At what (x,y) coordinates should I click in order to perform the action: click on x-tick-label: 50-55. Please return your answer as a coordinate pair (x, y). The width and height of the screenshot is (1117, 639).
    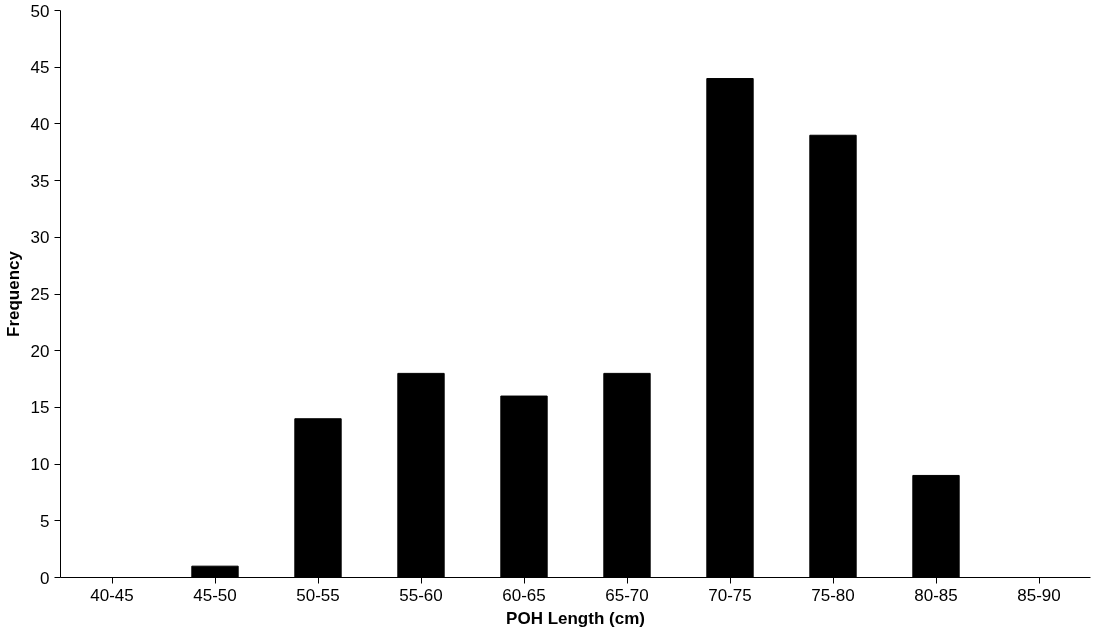
    Looking at the image, I should click on (318, 595).